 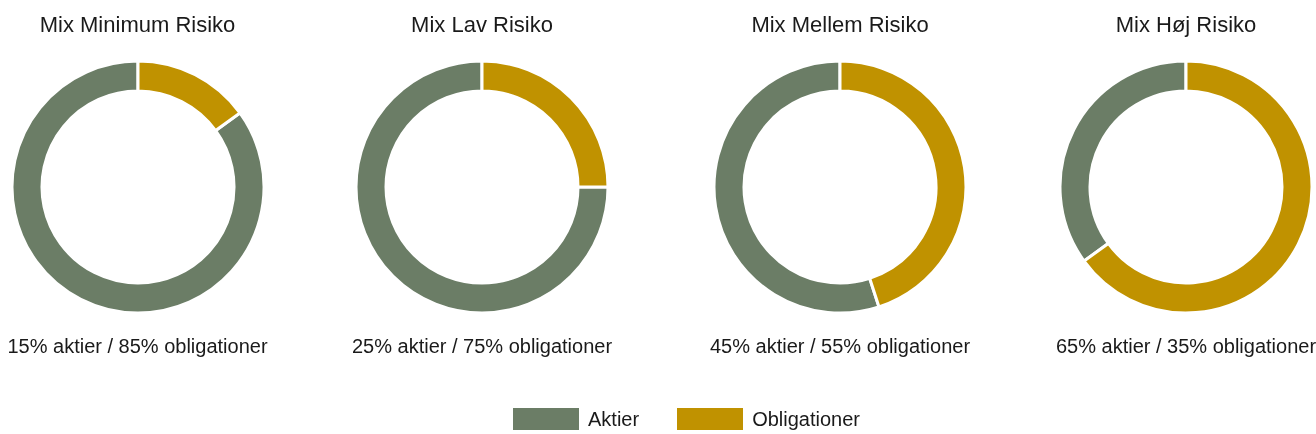 I want to click on text: 25% aktier / 75% obligationer, so click(x=482, y=345).